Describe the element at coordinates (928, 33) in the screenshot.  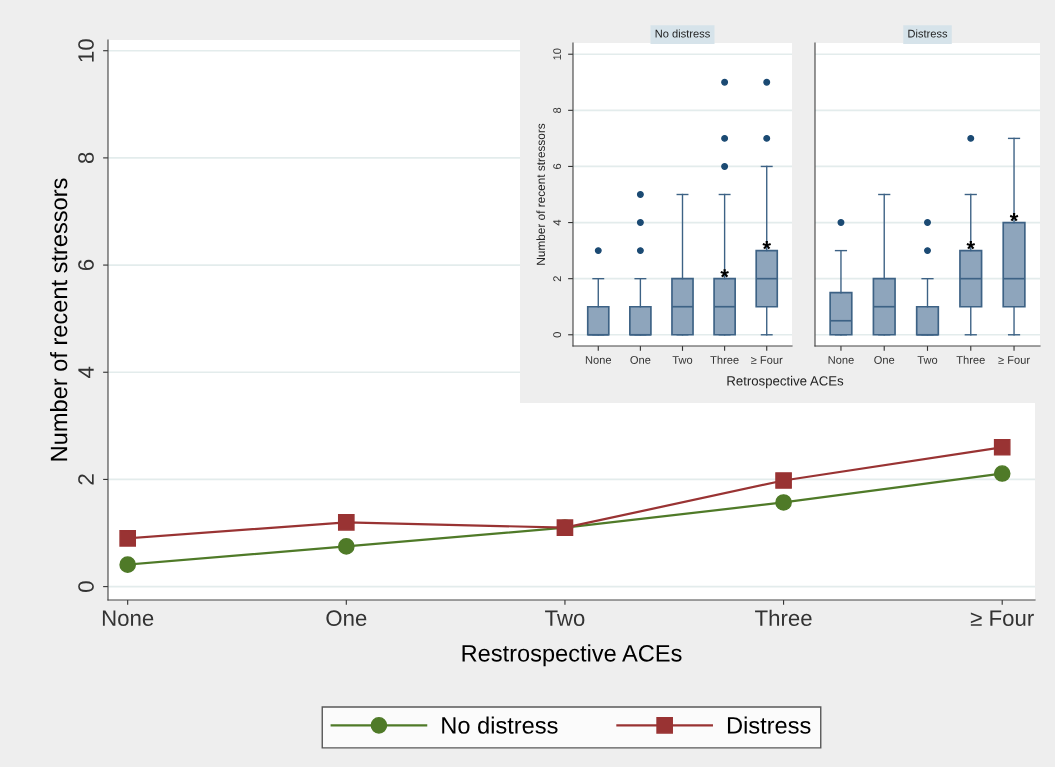
I see `chart-title: Distress` at that location.